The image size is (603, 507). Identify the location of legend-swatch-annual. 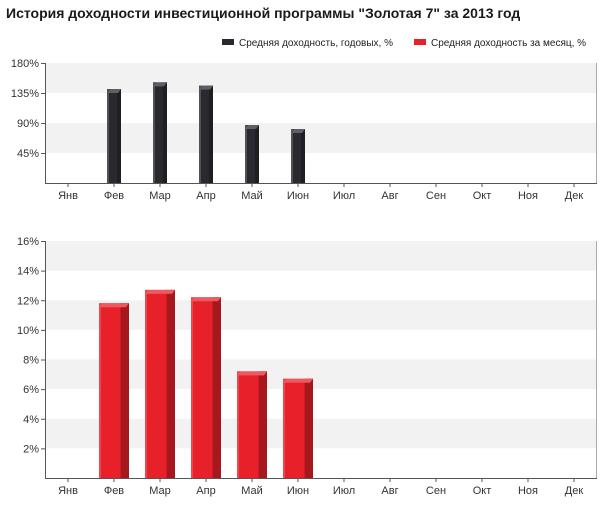
(228, 42).